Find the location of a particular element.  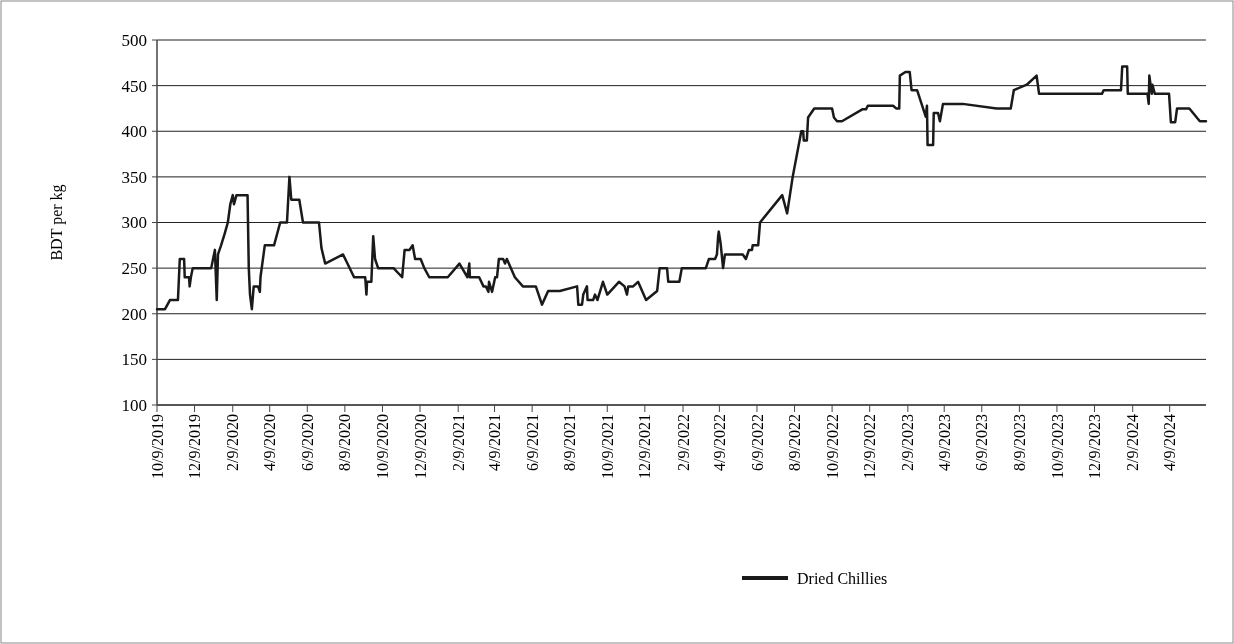

x-tick-label: 10/9/2020 is located at coordinates (383, 446).